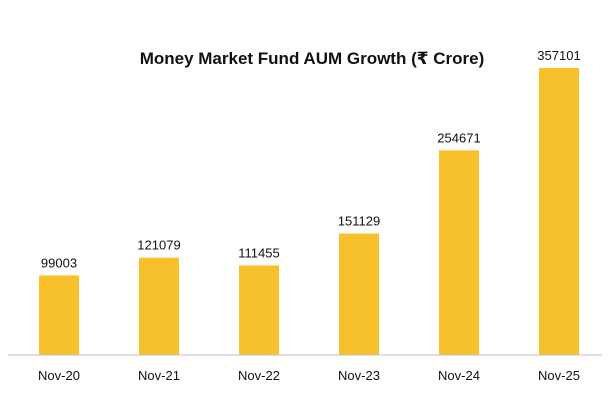 This screenshot has height=400, width=610. What do you see at coordinates (559, 375) in the screenshot?
I see `x-tick-label-nov-25: Nov-25` at bounding box center [559, 375].